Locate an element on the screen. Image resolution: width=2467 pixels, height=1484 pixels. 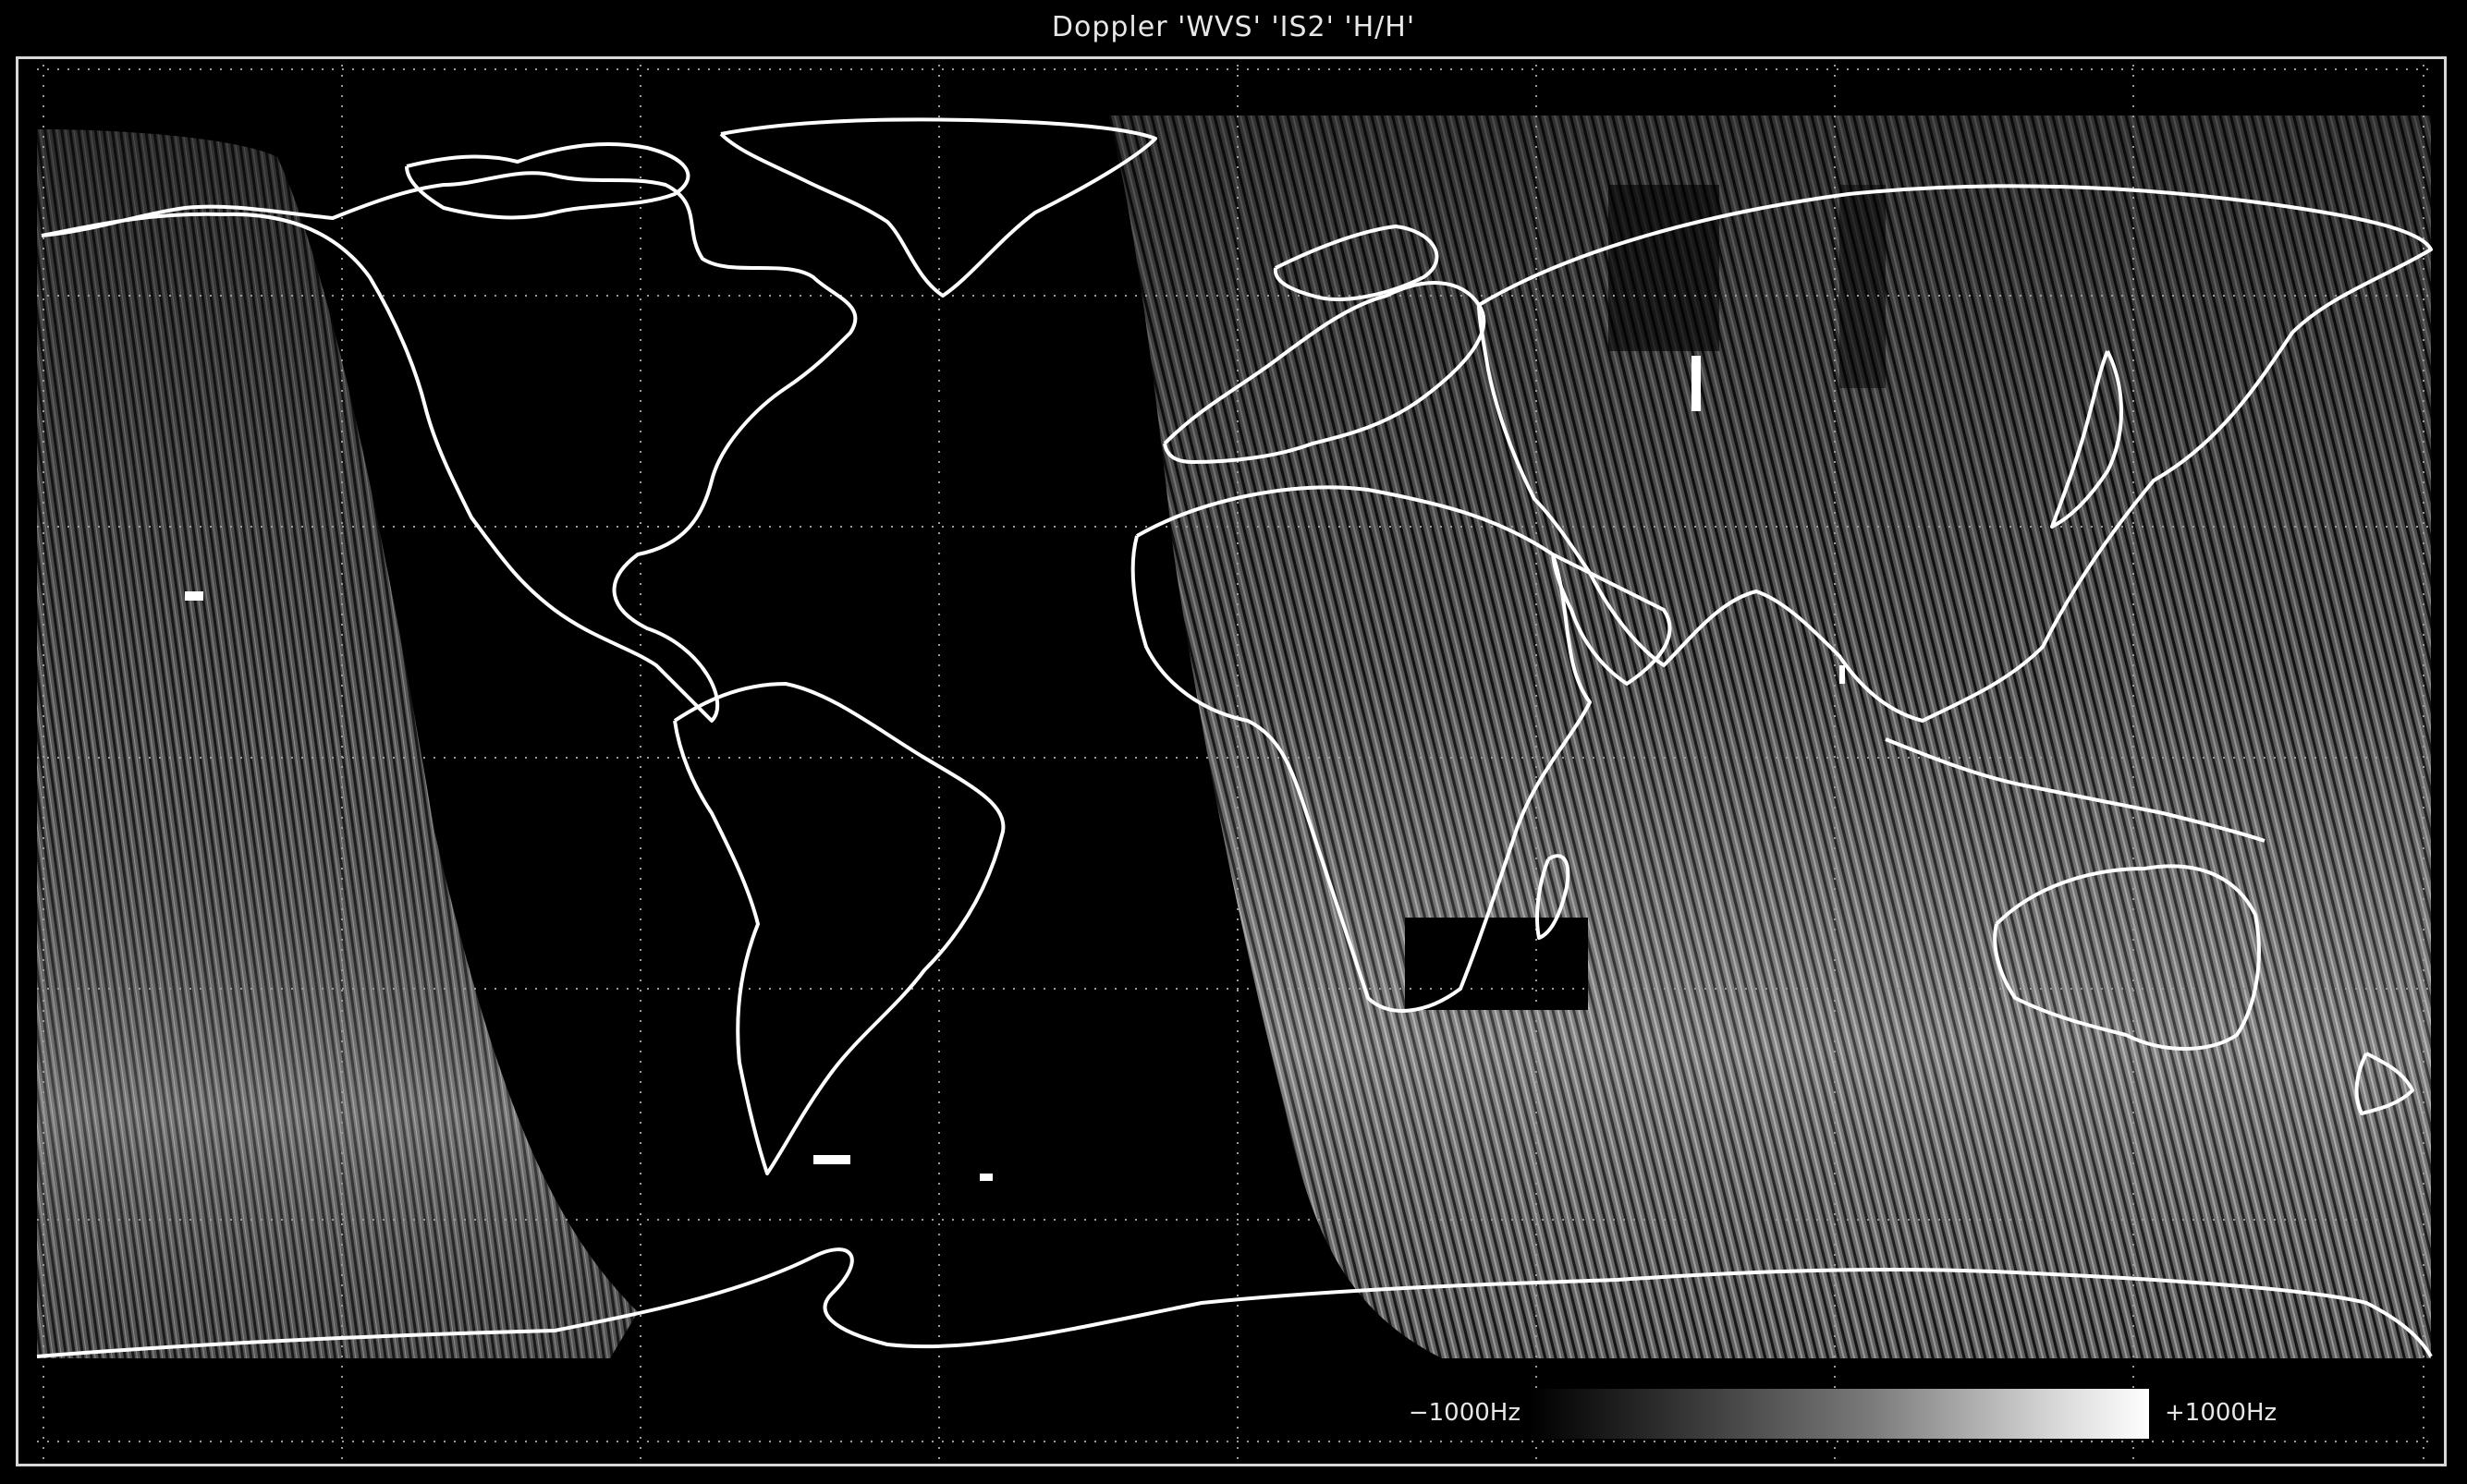
map-title: Doppler 'WVS' 'IS2' 'H/H' is located at coordinates (1233, 27).